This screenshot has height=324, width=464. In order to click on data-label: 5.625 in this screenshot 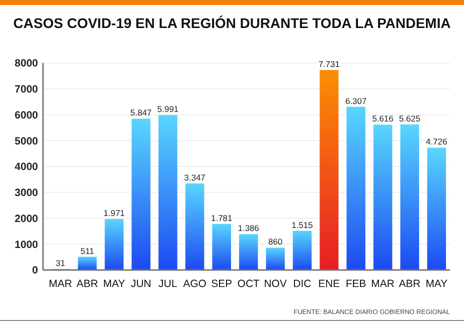, I will do `click(410, 118)`.